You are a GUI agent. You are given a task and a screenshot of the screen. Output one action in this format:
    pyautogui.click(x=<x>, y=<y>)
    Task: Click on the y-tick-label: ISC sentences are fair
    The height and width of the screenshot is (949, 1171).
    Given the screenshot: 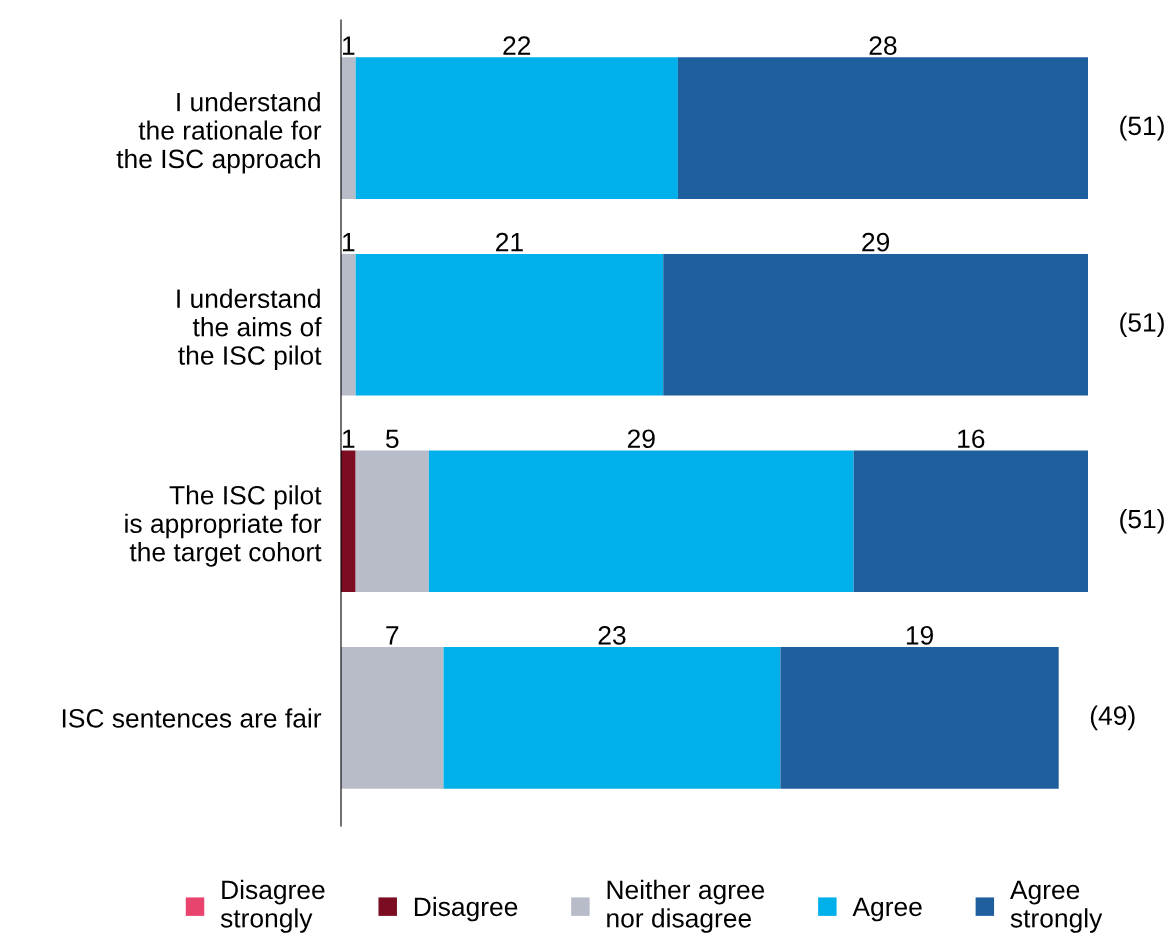 What is the action you would take?
    pyautogui.click(x=192, y=718)
    